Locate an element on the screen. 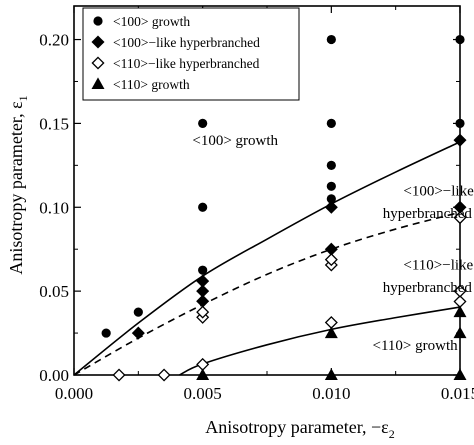 This screenshot has height=445, width=474. x-axis-title-text: Anisotropy parameter, −ε is located at coordinates (297, 427).